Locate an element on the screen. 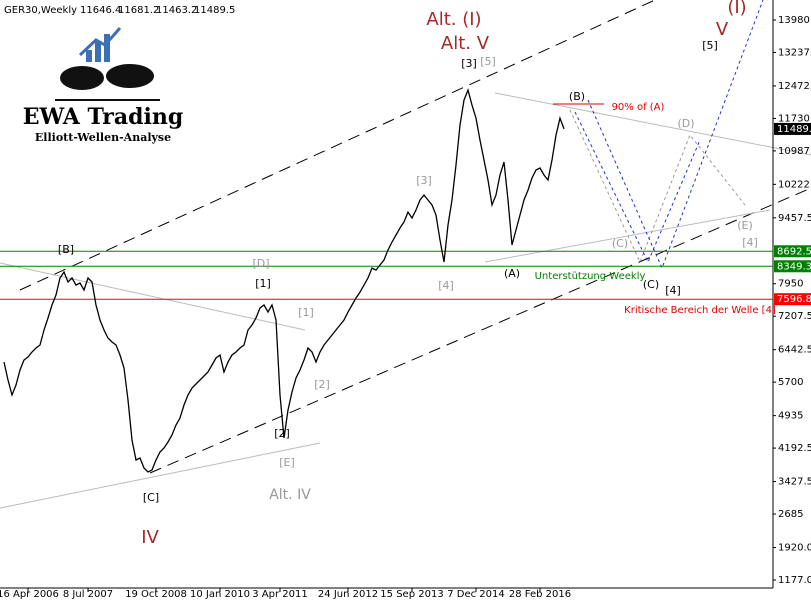 The height and width of the screenshot is (609, 811). x-tick-label: 24 Jun 2012 is located at coordinates (348, 594).